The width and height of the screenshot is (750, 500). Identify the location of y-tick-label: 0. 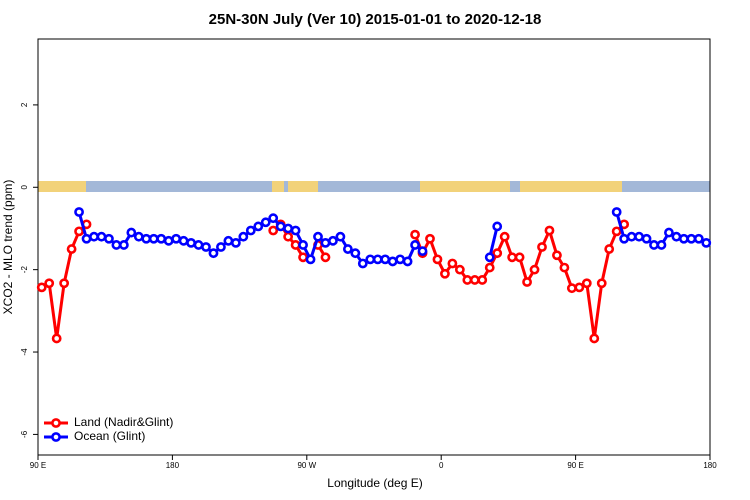
(24, 187).